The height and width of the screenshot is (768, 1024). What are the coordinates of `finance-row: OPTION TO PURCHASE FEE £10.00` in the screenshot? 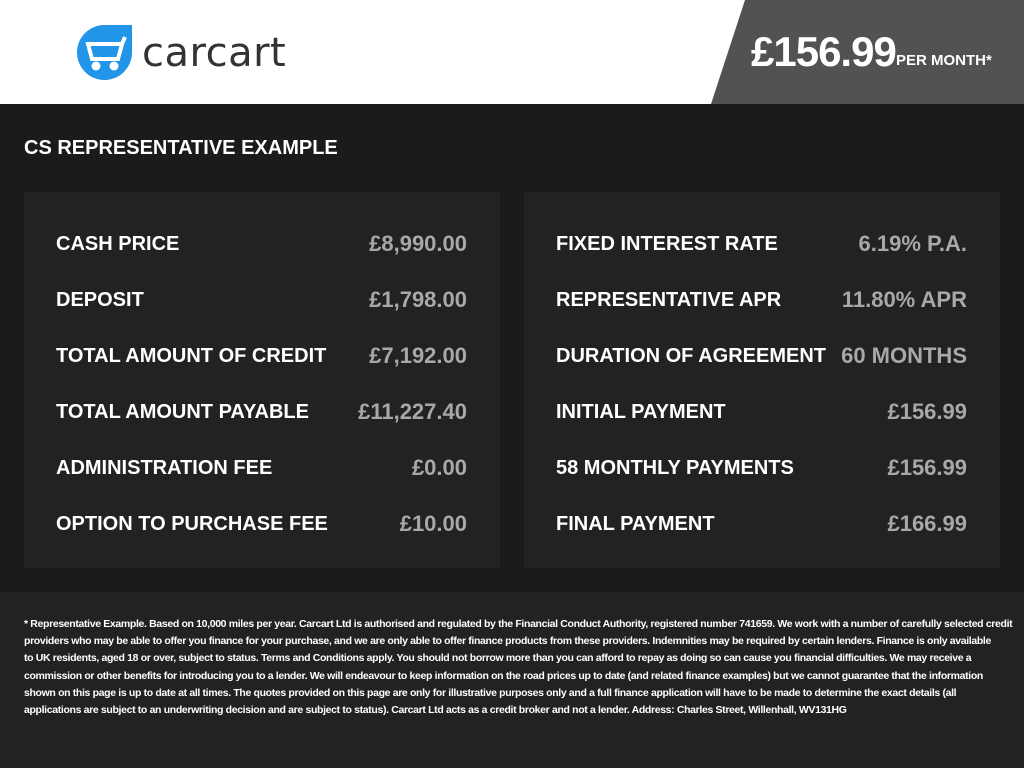 It's located at (261, 524).